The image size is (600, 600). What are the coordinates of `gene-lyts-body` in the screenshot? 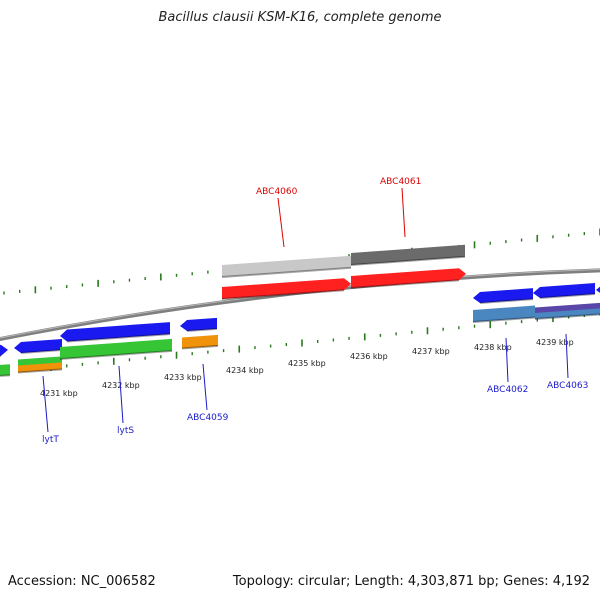 It's located at (116, 348).